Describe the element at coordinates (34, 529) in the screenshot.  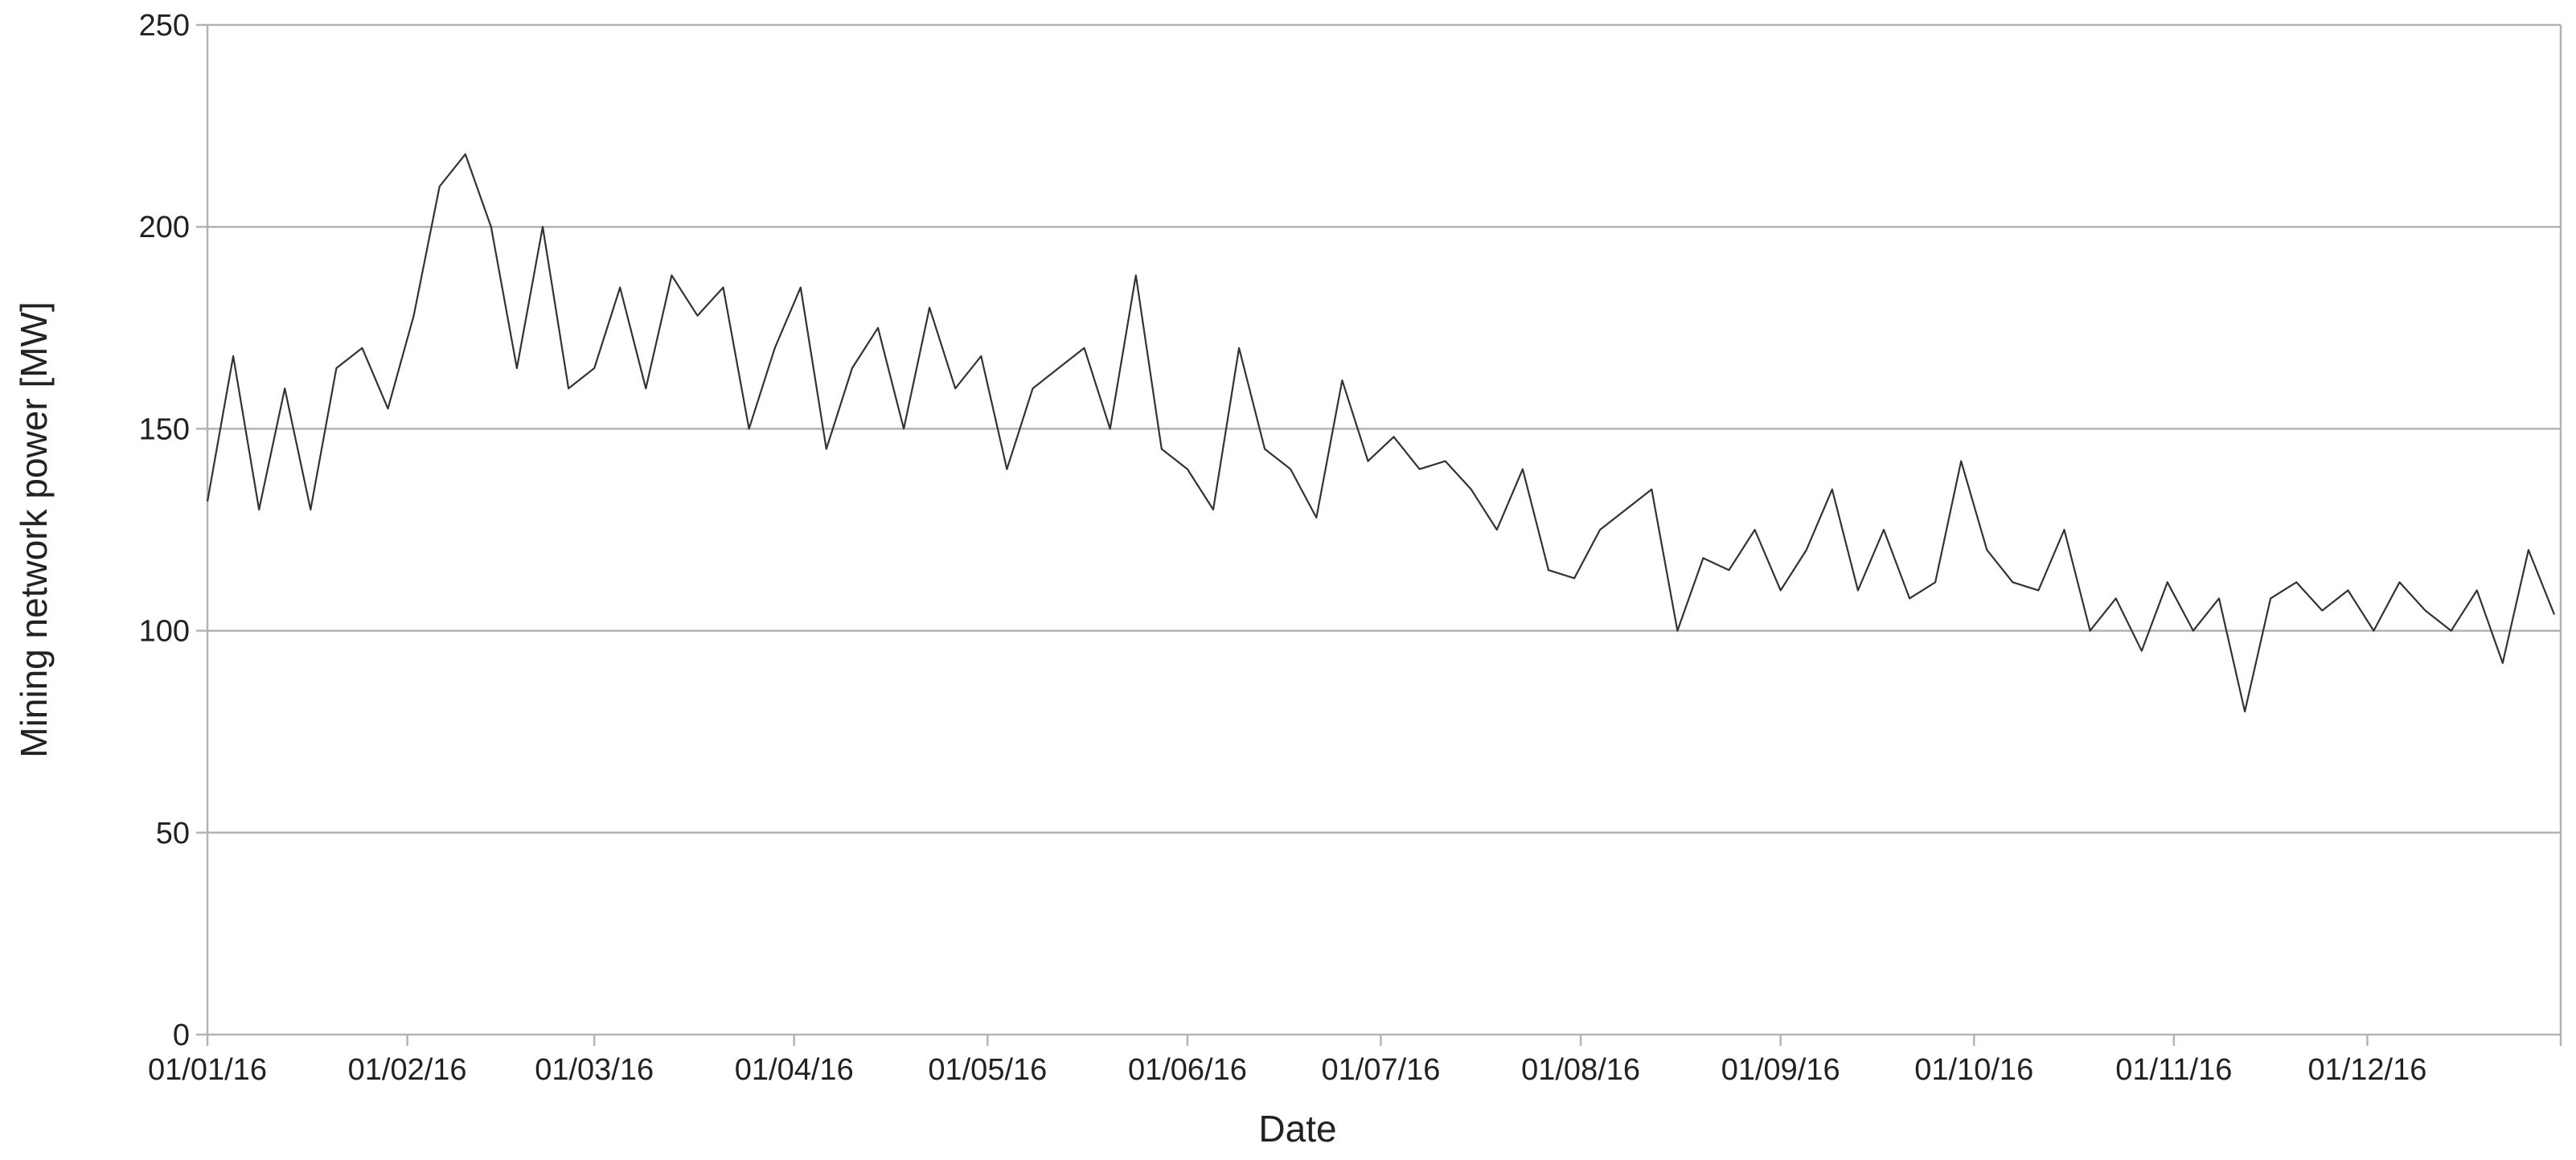
I see `y-axis-label: Mining network power [MW]` at that location.